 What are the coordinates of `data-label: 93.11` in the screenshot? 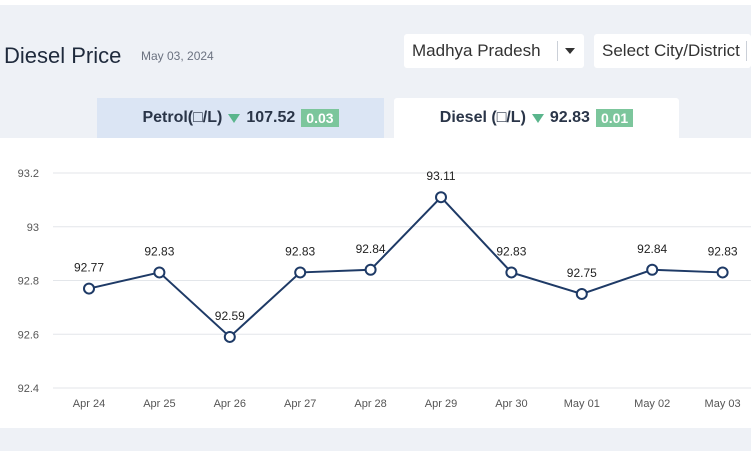 It's located at (440, 176).